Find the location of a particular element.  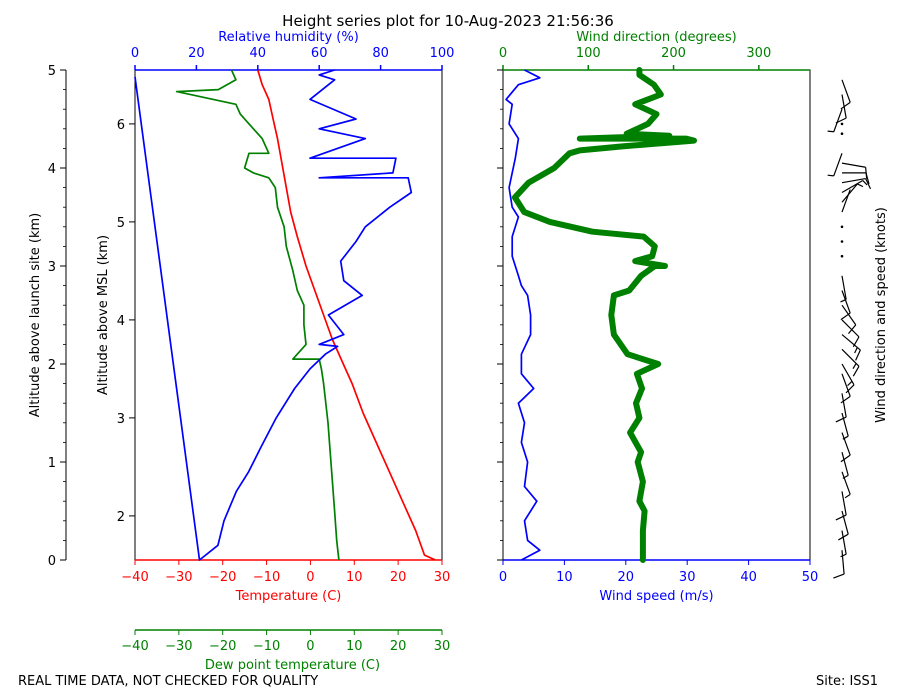

dewpoint-tick-label: 20 is located at coordinates (398, 646).